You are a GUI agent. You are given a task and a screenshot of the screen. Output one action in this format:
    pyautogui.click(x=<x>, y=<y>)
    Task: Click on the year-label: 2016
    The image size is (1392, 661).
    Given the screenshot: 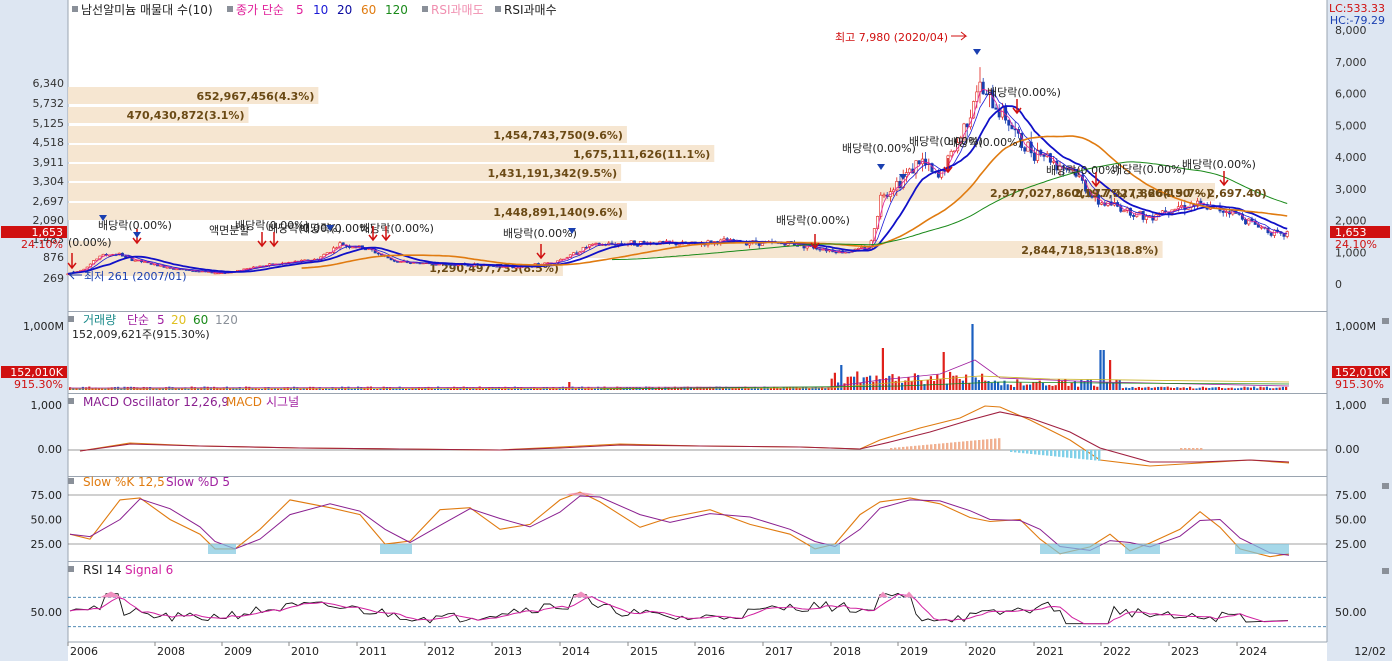 What is the action you would take?
    pyautogui.click(x=711, y=651)
    